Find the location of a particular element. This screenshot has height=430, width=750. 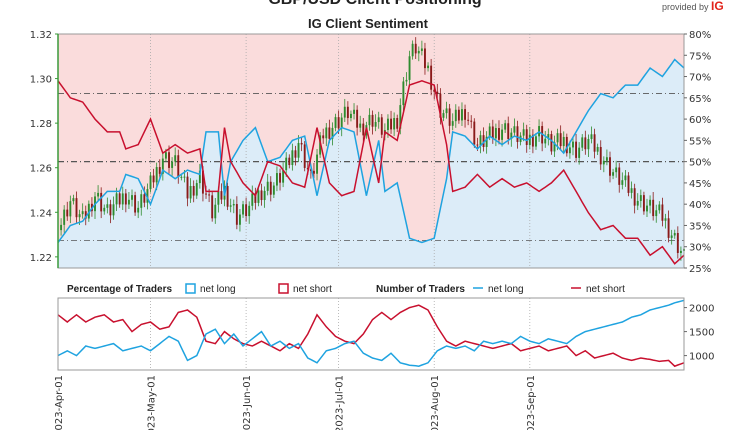

pct-tick-label: 65% is located at coordinates (700, 99).